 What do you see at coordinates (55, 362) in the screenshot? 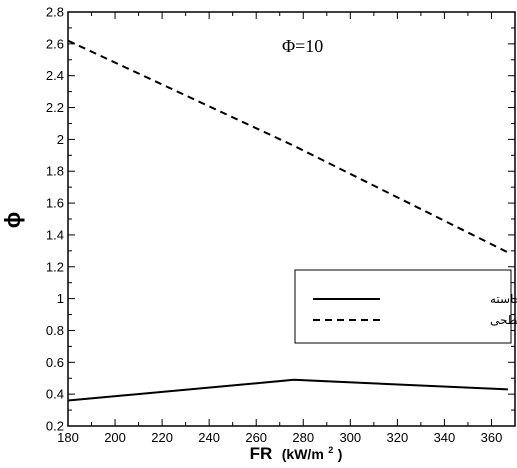
I see `y-tick-label: 0.6` at bounding box center [55, 362].